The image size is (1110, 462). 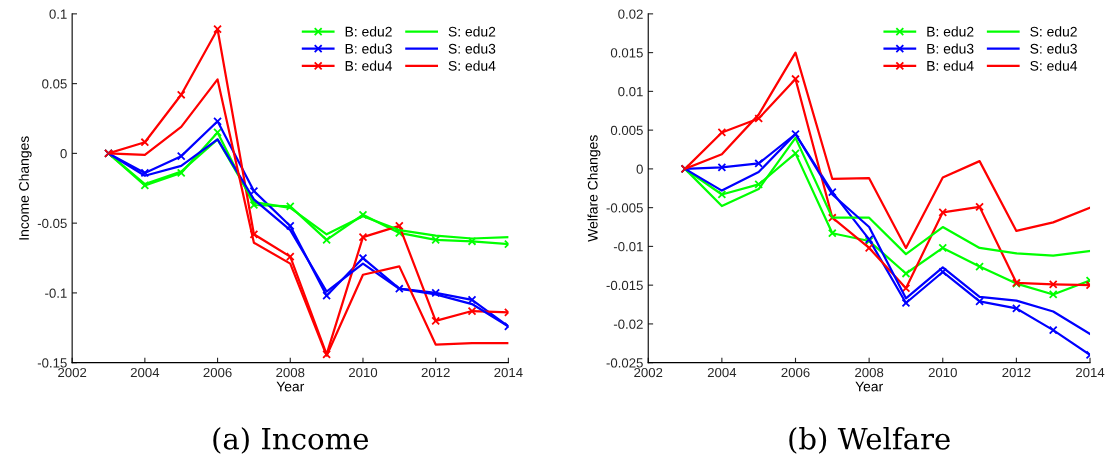 I want to click on y-tick-label: -0.005, so click(x=624, y=208).